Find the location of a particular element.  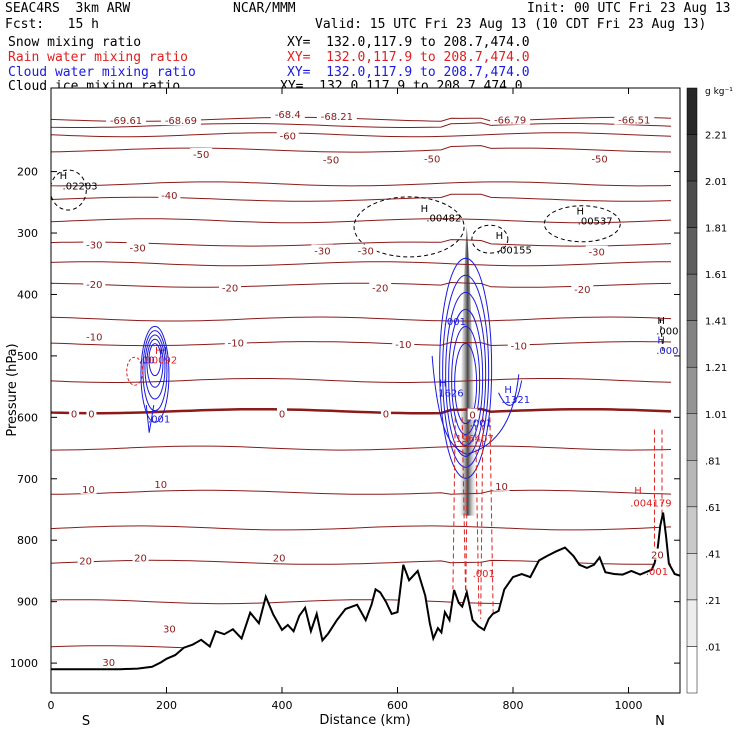

isotherm-label: -20 is located at coordinates (380, 288).